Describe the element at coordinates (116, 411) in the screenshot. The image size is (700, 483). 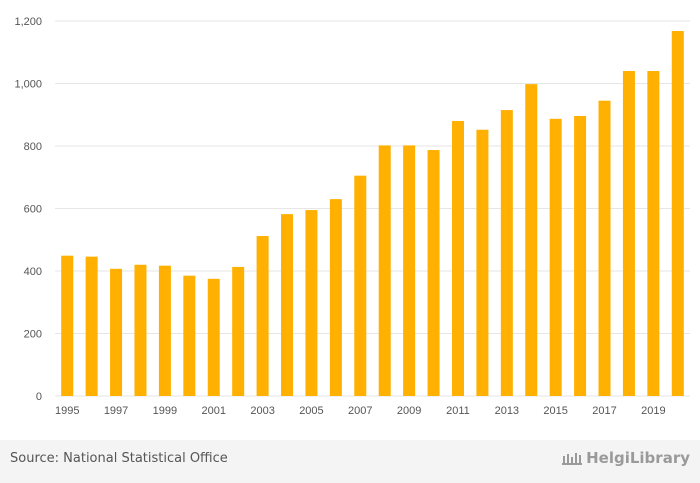
I see `x-tick-label: 1997` at that location.